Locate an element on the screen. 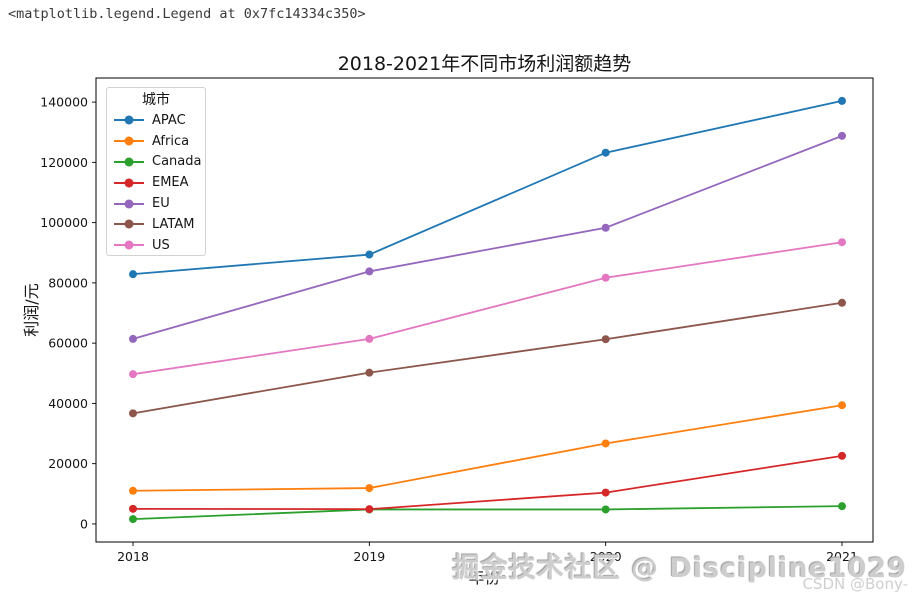 This screenshot has width=912, height=601. x-tick-label: 2018 is located at coordinates (133, 556).